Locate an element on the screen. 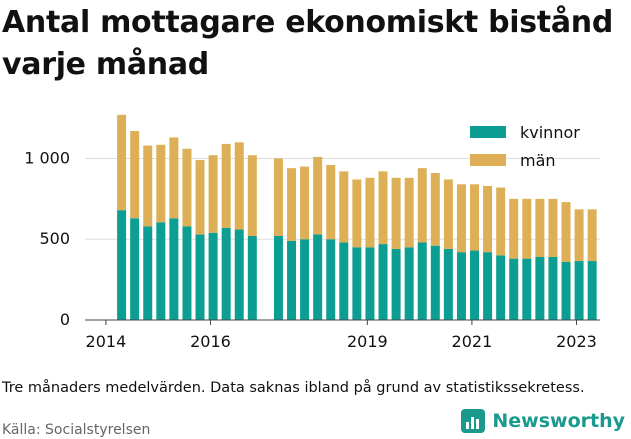 Image resolution: width=631 pixels, height=439 pixels. x-tick-label: 2016 is located at coordinates (210, 341).